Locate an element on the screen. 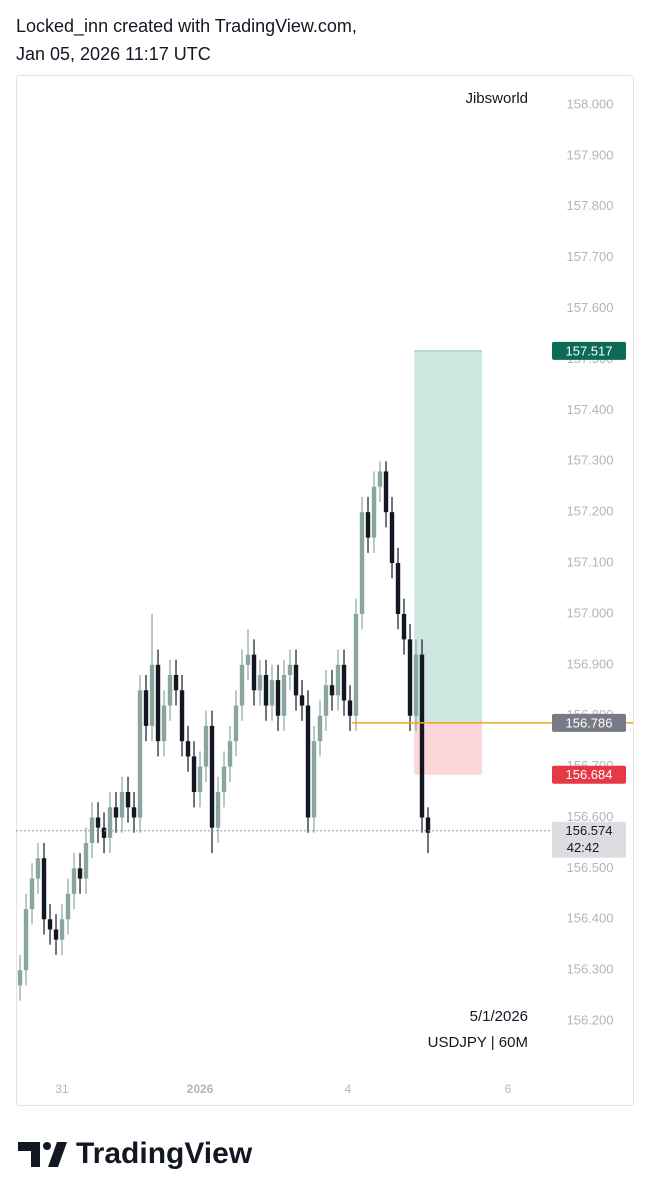 This screenshot has height=1200, width=650. y-tick-label: 157.200 is located at coordinates (590, 511).